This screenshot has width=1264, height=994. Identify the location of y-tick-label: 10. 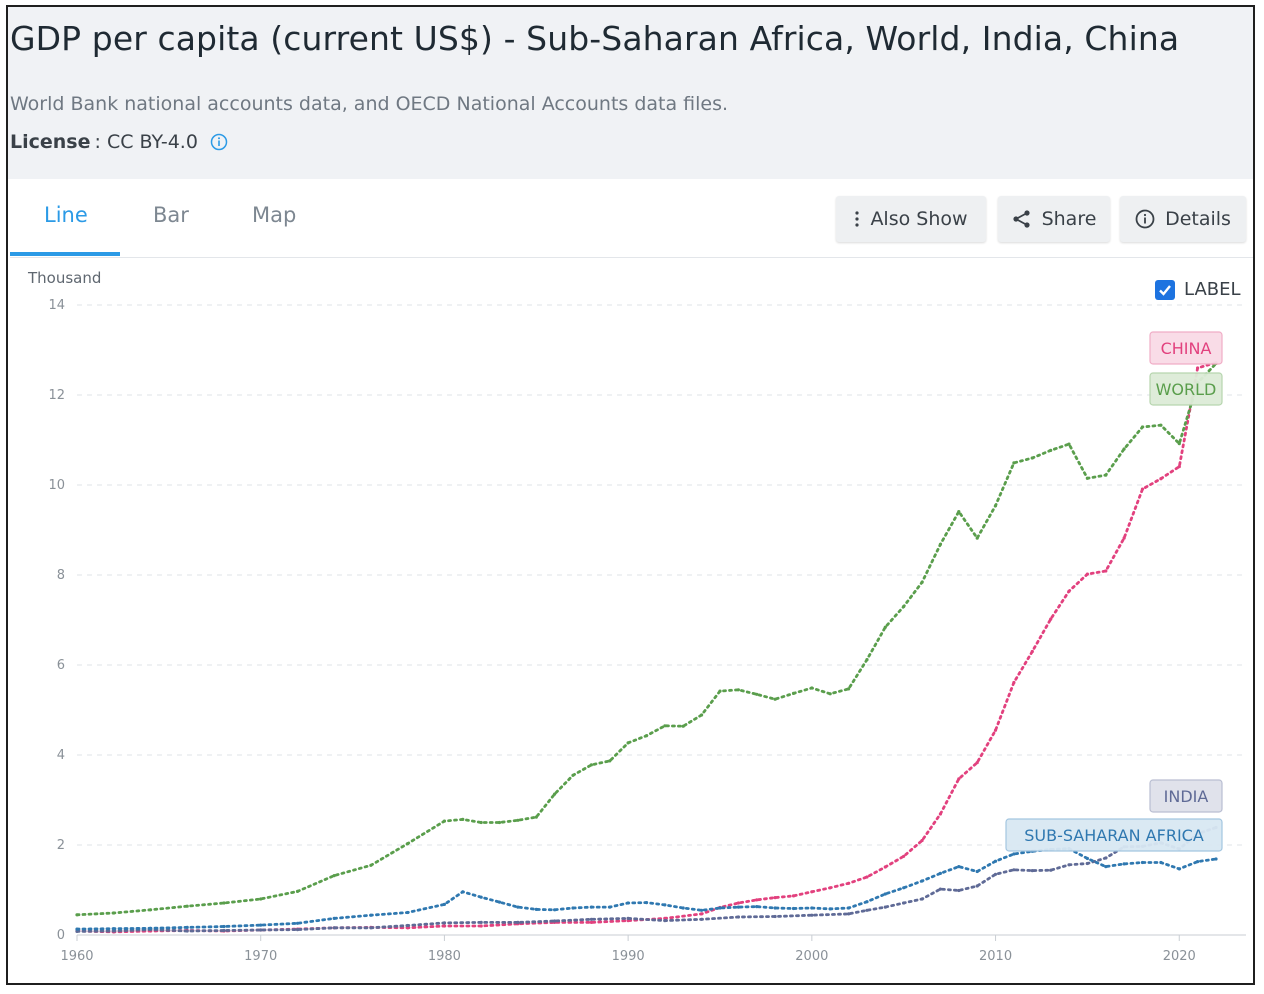
(56, 485).